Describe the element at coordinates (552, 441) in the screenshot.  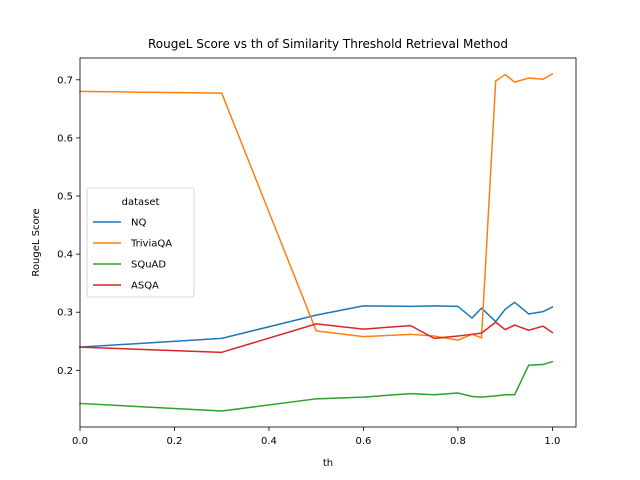
I see `x-tick-label: 1.0` at that location.